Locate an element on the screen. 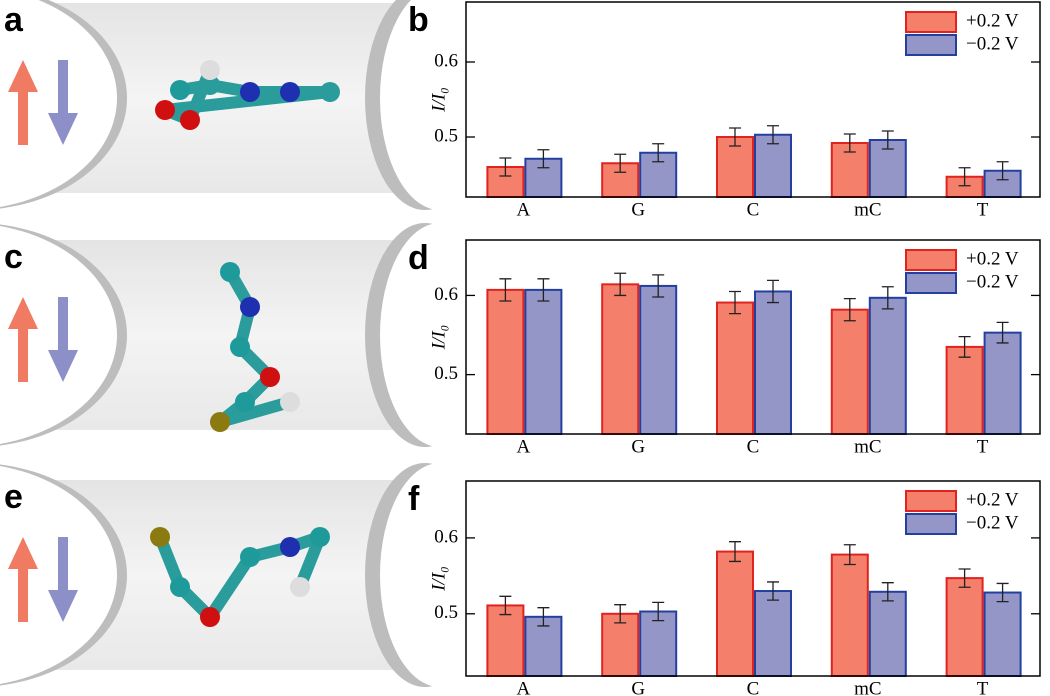 The width and height of the screenshot is (1050, 696). bond is located at coordinates (255, 412).